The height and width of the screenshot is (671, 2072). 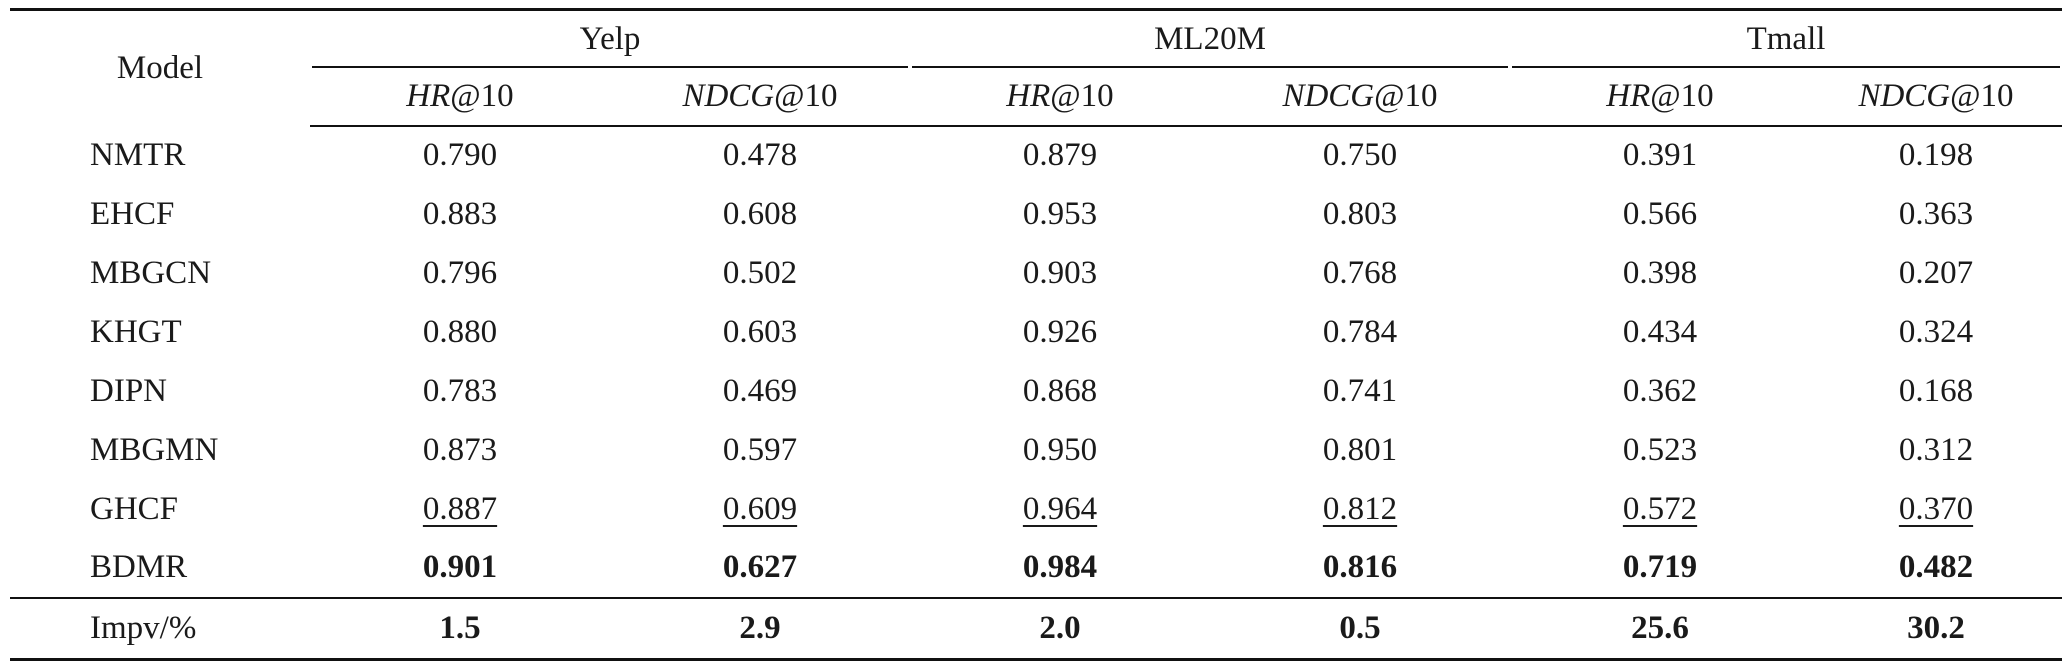 What do you see at coordinates (1660, 628) in the screenshot?
I see `improvement-value: 25.6` at bounding box center [1660, 628].